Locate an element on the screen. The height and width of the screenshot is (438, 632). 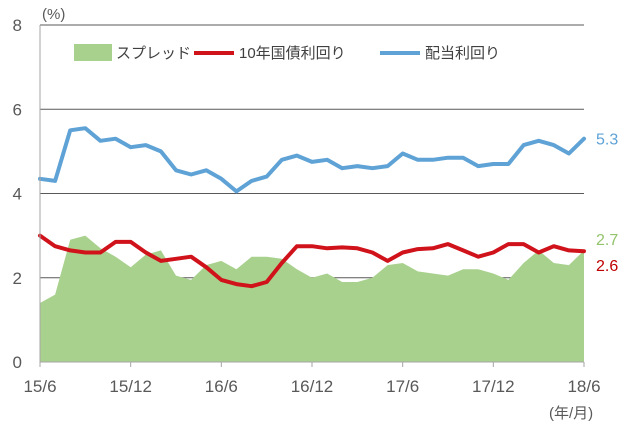
end-value-labels: 2.7 2.6 5.3 is located at coordinates (607, 203).